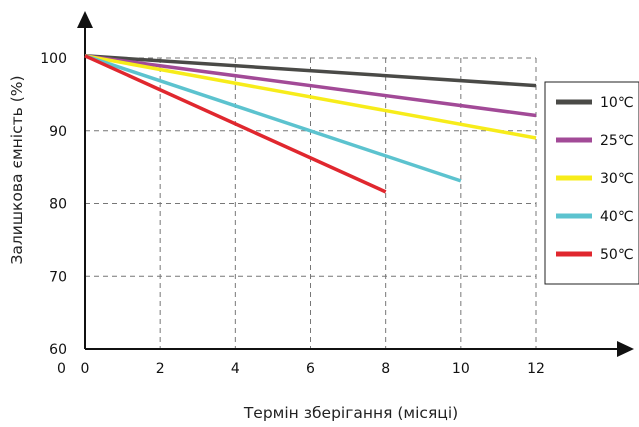  What do you see at coordinates (350, 413) in the screenshot?
I see `x-axis-title: Термін зберігання (місяці)` at bounding box center [350, 413].